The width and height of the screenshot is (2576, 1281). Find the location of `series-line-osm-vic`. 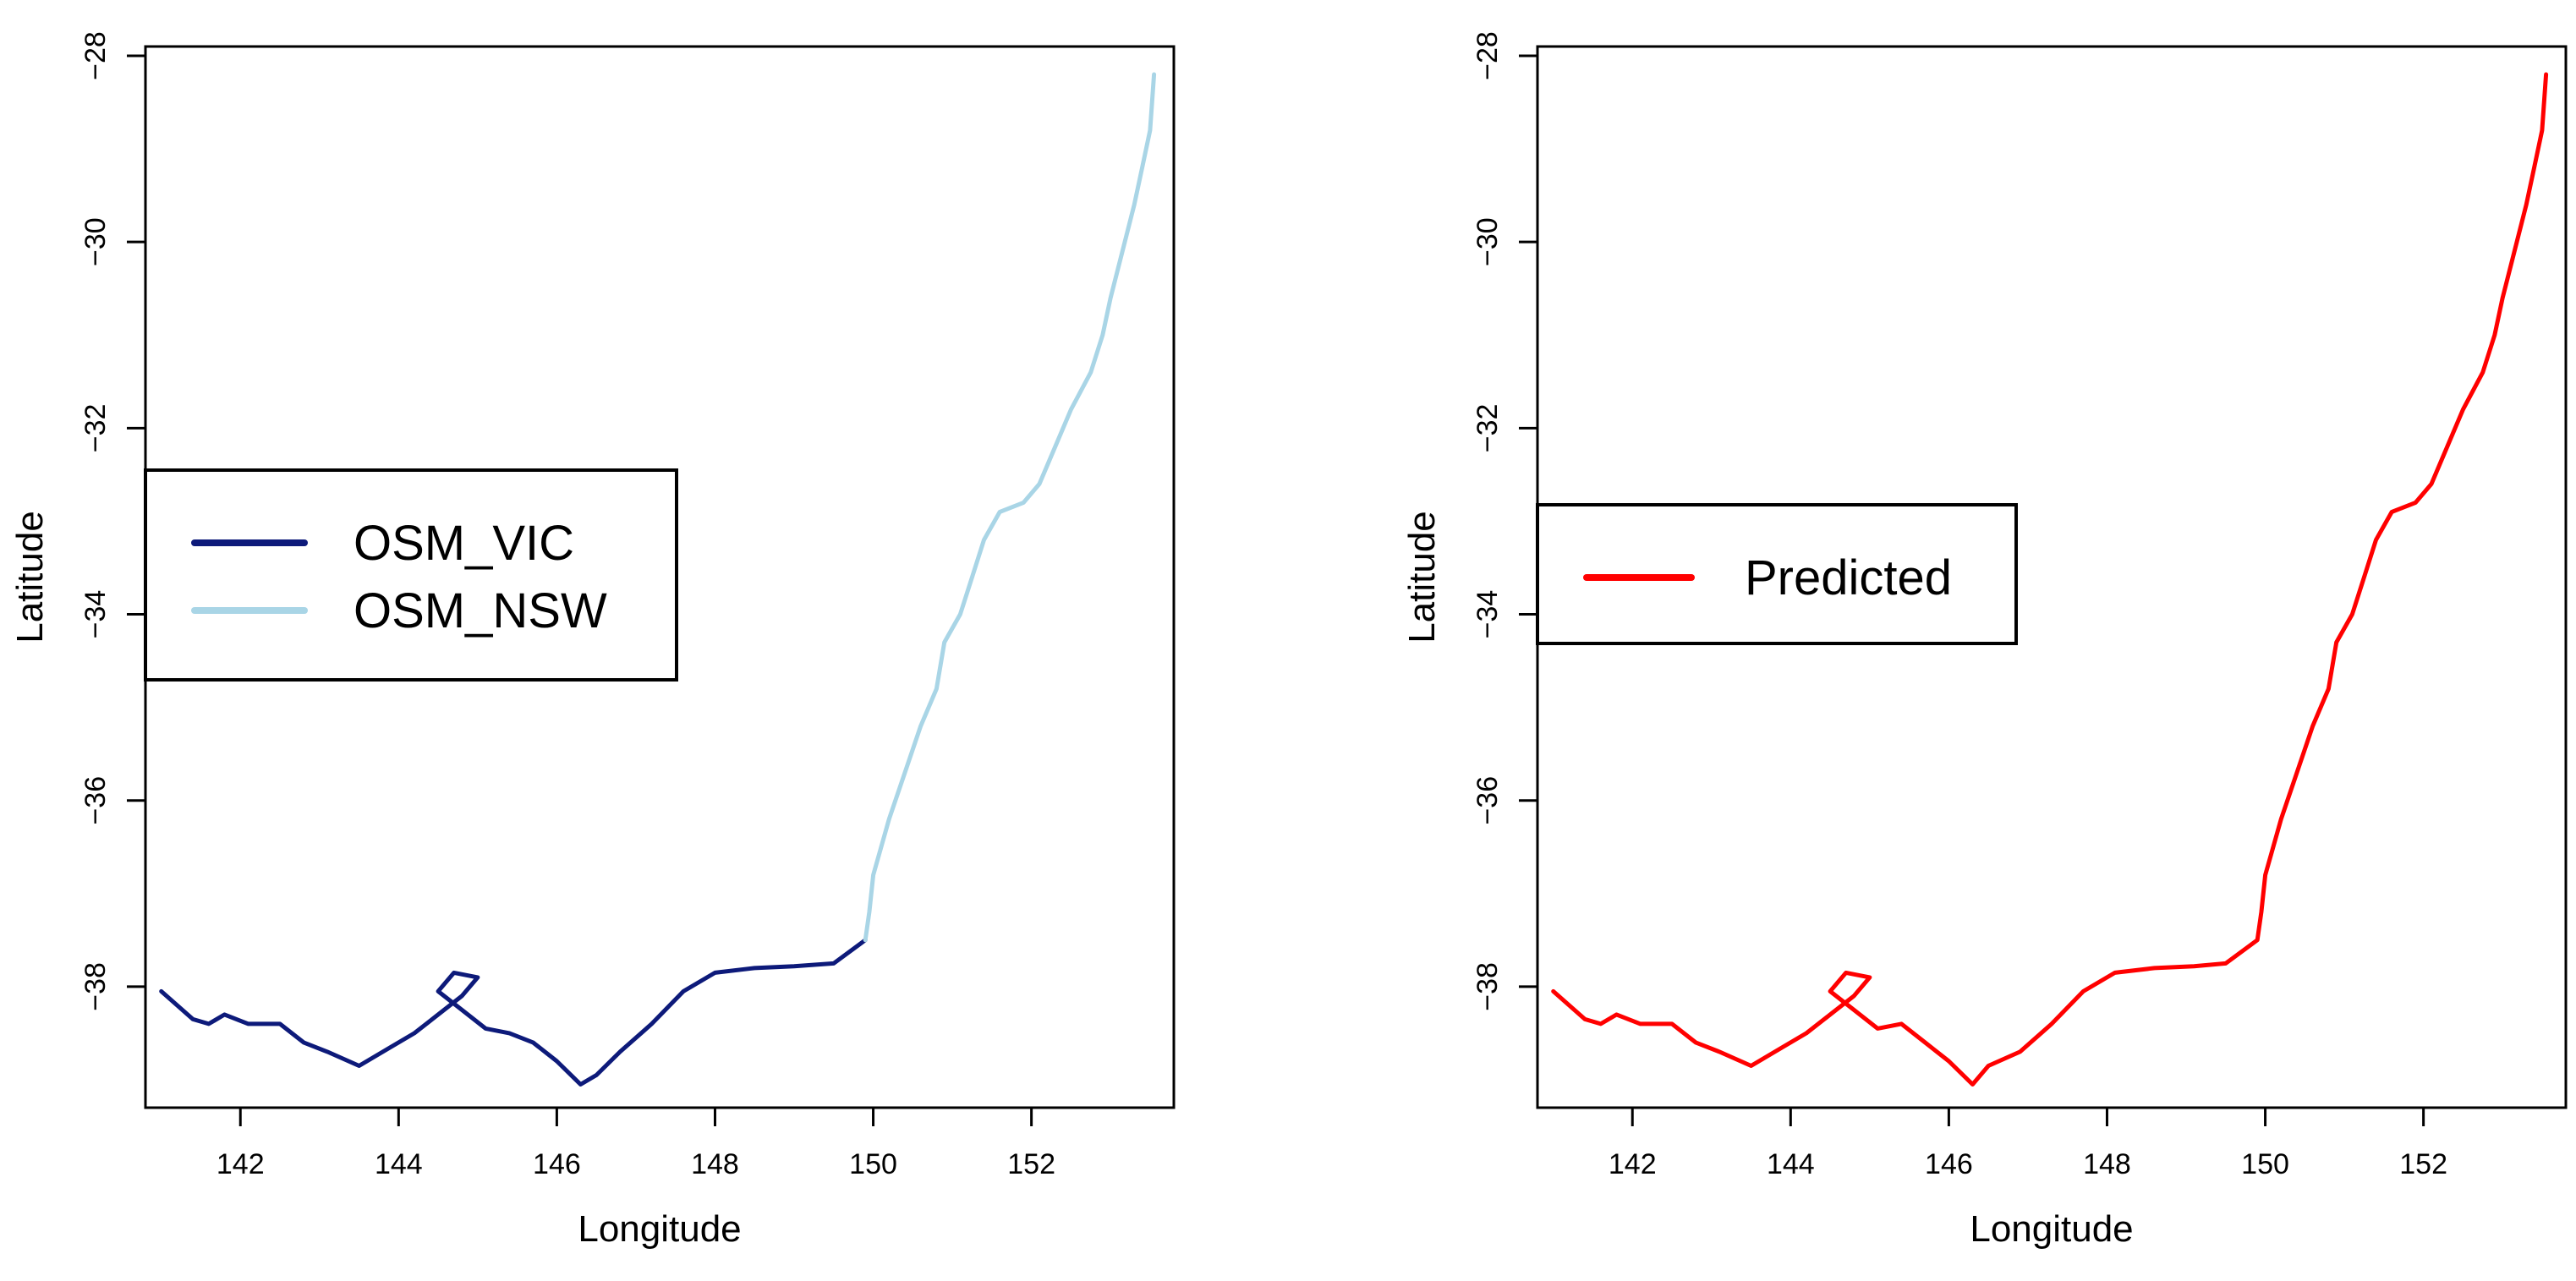

series-line-osm-vic is located at coordinates (513, 1012).